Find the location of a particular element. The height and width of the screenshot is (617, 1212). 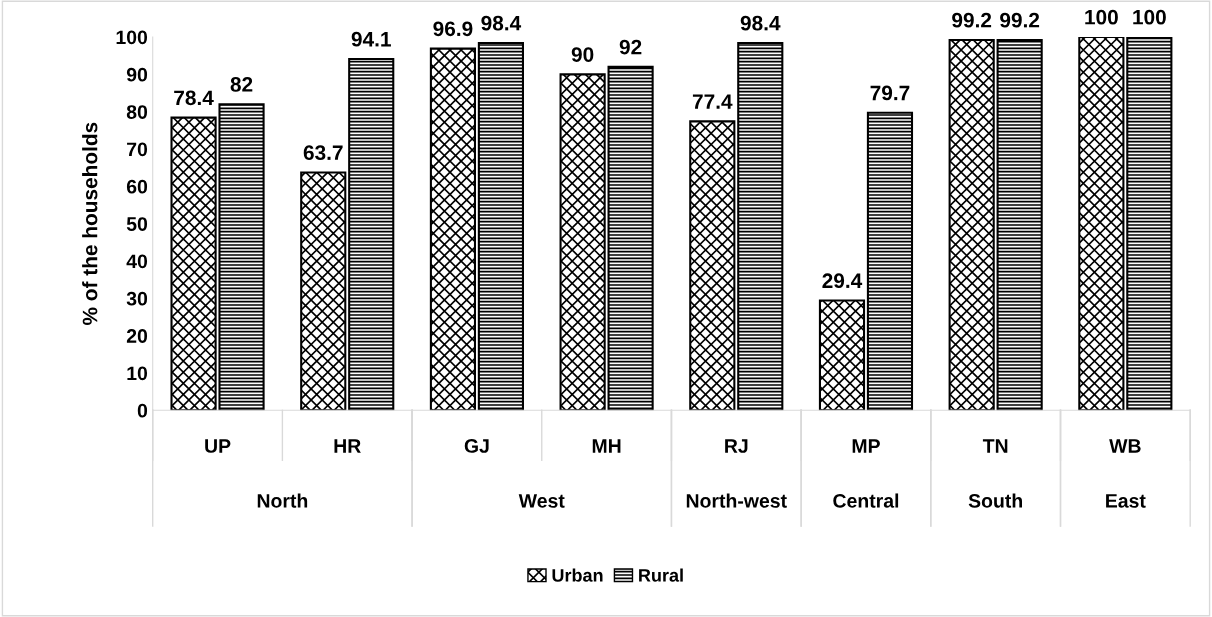

data-label: 92 is located at coordinates (630, 47).